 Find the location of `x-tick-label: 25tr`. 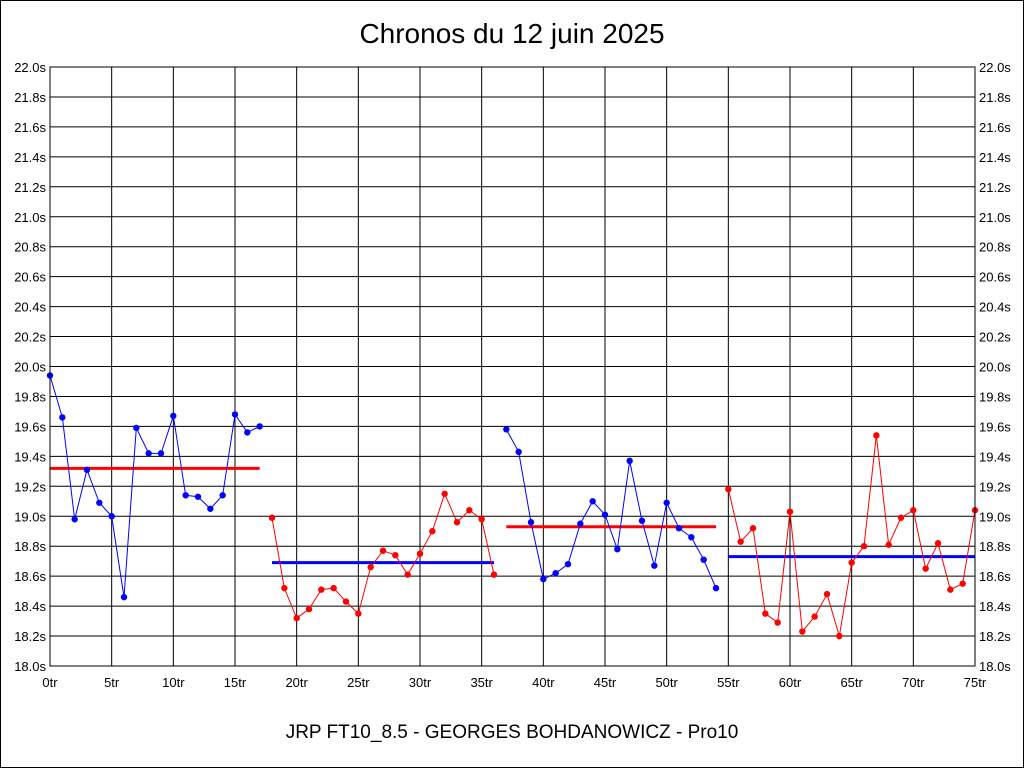

x-tick-label: 25tr is located at coordinates (358, 682).